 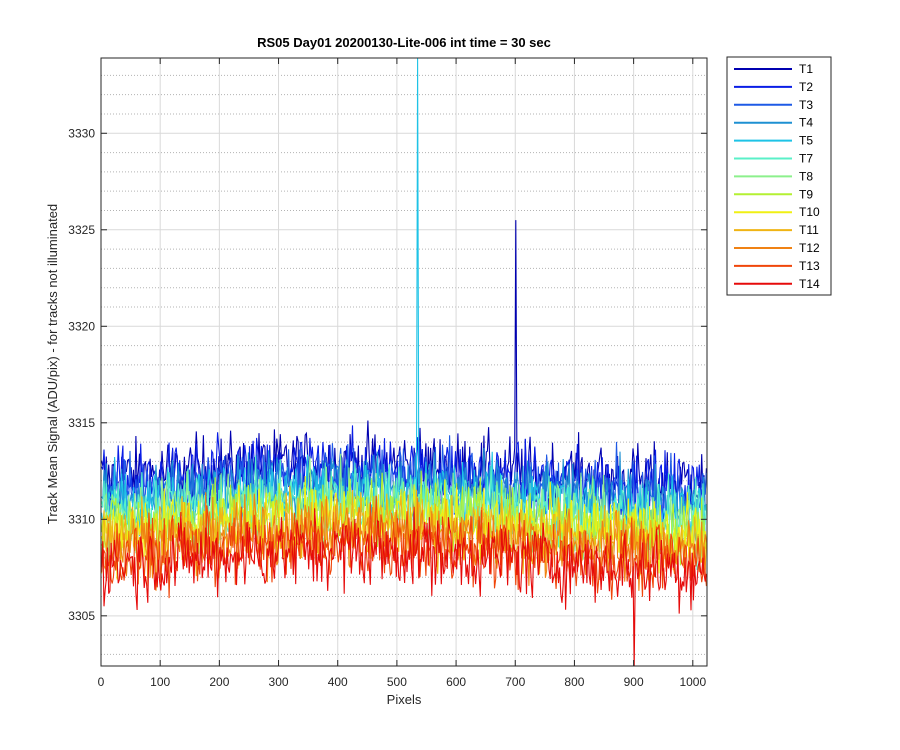 What do you see at coordinates (219, 682) in the screenshot?
I see `x-tick-label: 200` at bounding box center [219, 682].